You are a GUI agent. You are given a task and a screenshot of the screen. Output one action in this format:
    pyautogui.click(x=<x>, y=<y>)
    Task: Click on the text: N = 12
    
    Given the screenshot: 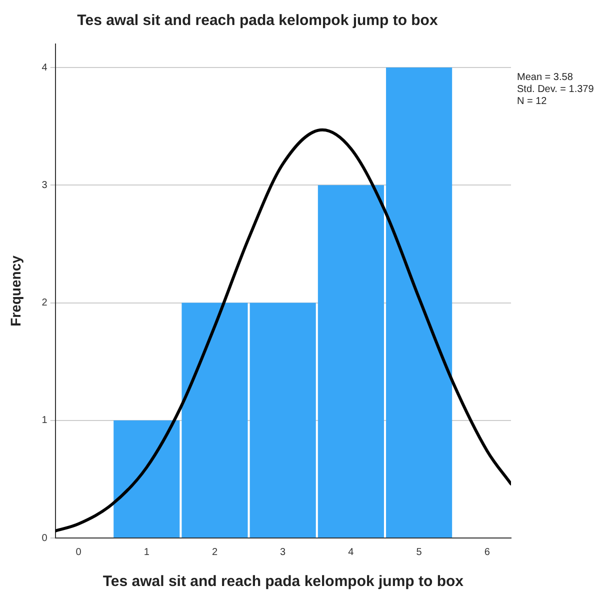 What is the action you would take?
    pyautogui.click(x=532, y=101)
    